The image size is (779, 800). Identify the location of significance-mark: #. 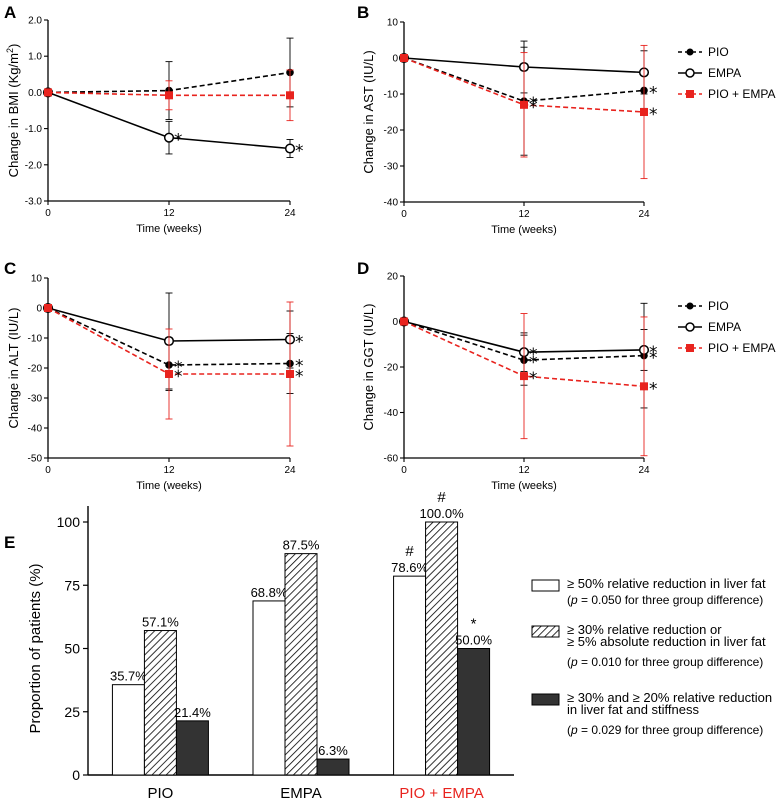
(441, 497).